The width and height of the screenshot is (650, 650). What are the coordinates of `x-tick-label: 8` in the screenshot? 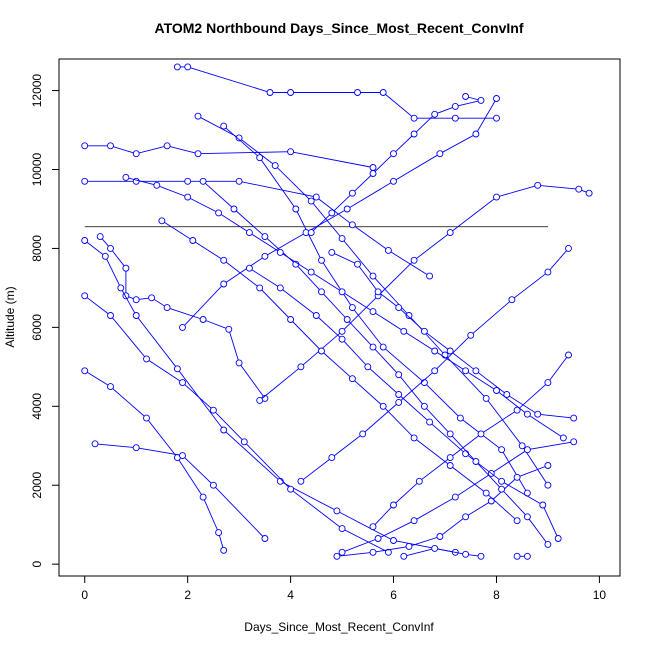 It's located at (496, 595).